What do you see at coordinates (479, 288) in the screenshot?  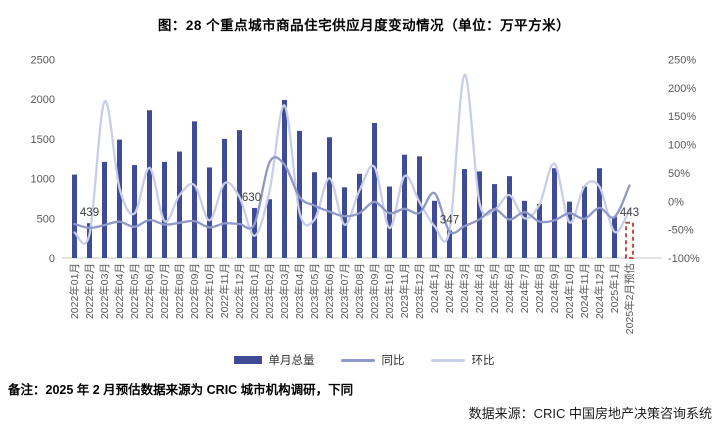 I see `x-tick-label: 2024年4月` at bounding box center [479, 288].